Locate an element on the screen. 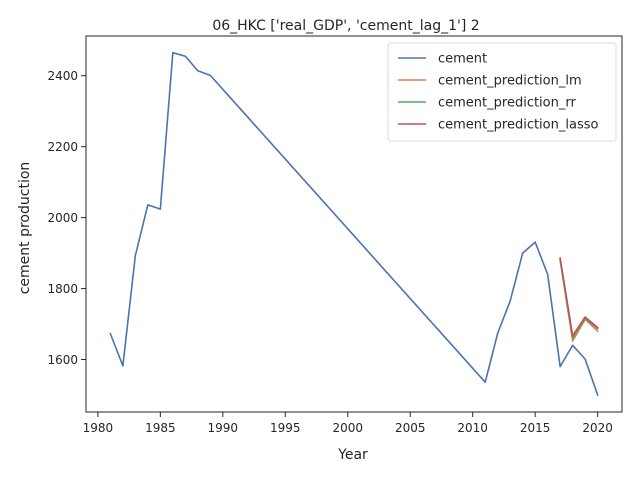 This screenshot has width=640, height=480. legend-label: cement_prediction_lasso is located at coordinates (518, 125).